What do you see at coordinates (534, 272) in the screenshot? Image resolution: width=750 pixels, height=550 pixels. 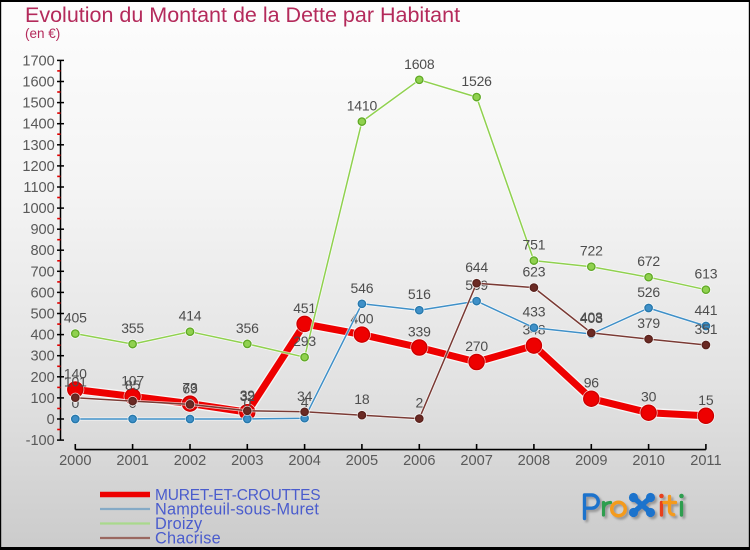 I see `svg-text: 623` at bounding box center [534, 272].